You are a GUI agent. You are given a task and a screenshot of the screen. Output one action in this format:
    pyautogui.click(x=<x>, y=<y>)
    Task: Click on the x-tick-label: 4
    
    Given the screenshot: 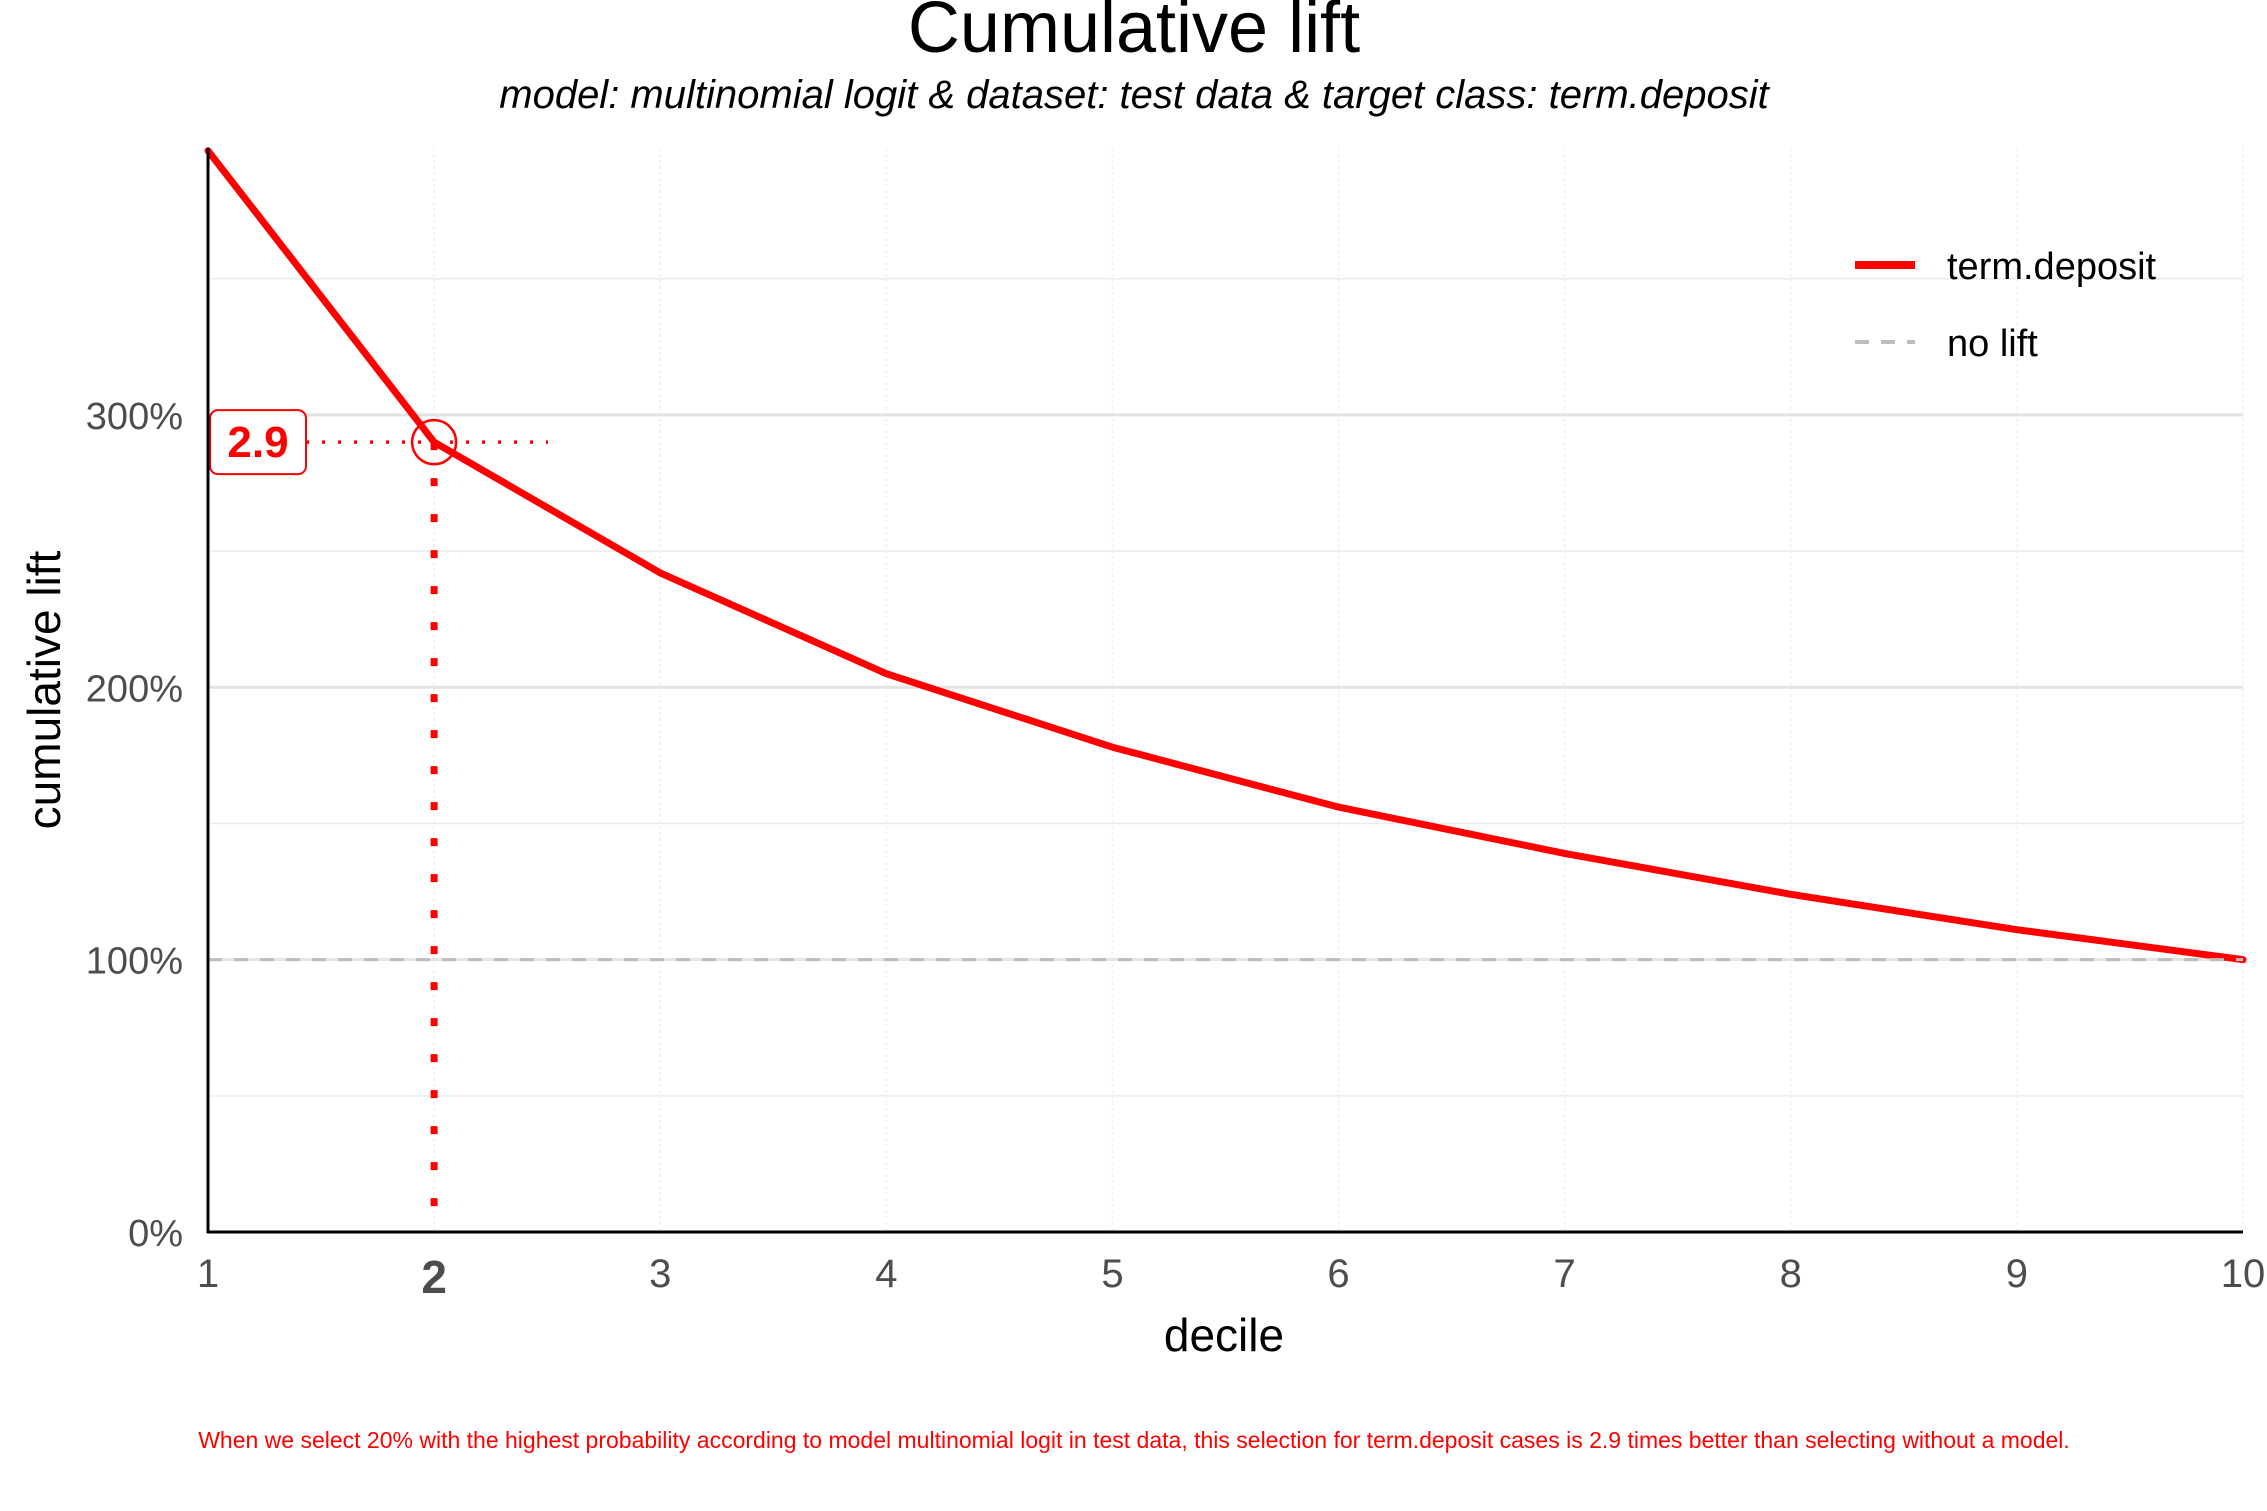 What is the action you would take?
    pyautogui.click(x=886, y=1274)
    